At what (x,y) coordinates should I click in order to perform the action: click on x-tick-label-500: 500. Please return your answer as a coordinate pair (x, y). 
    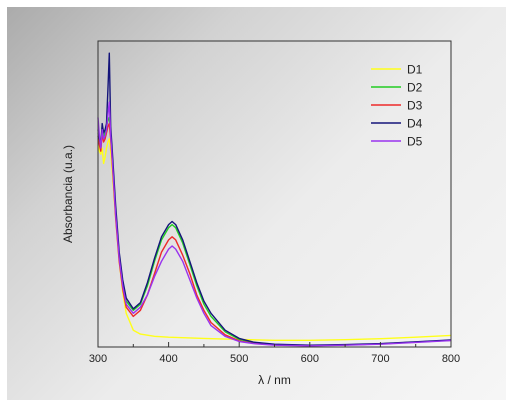
    Looking at the image, I should click on (239, 359).